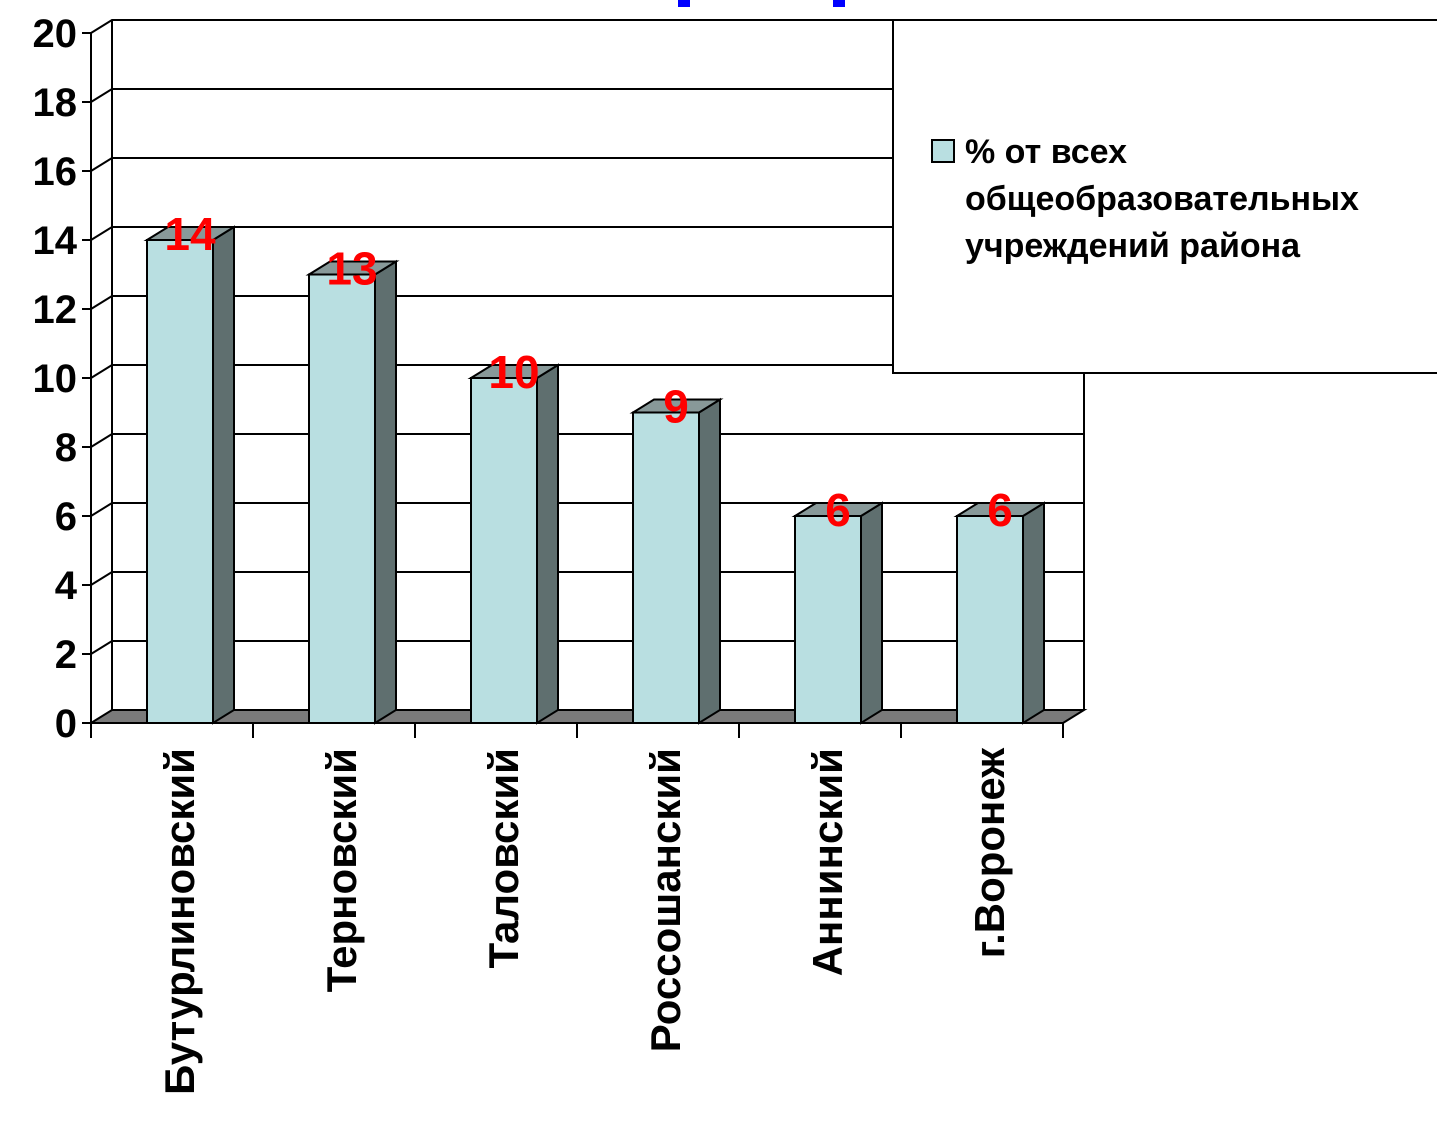  What do you see at coordinates (513, 372) in the screenshot?
I see `data-label: 10` at bounding box center [513, 372].